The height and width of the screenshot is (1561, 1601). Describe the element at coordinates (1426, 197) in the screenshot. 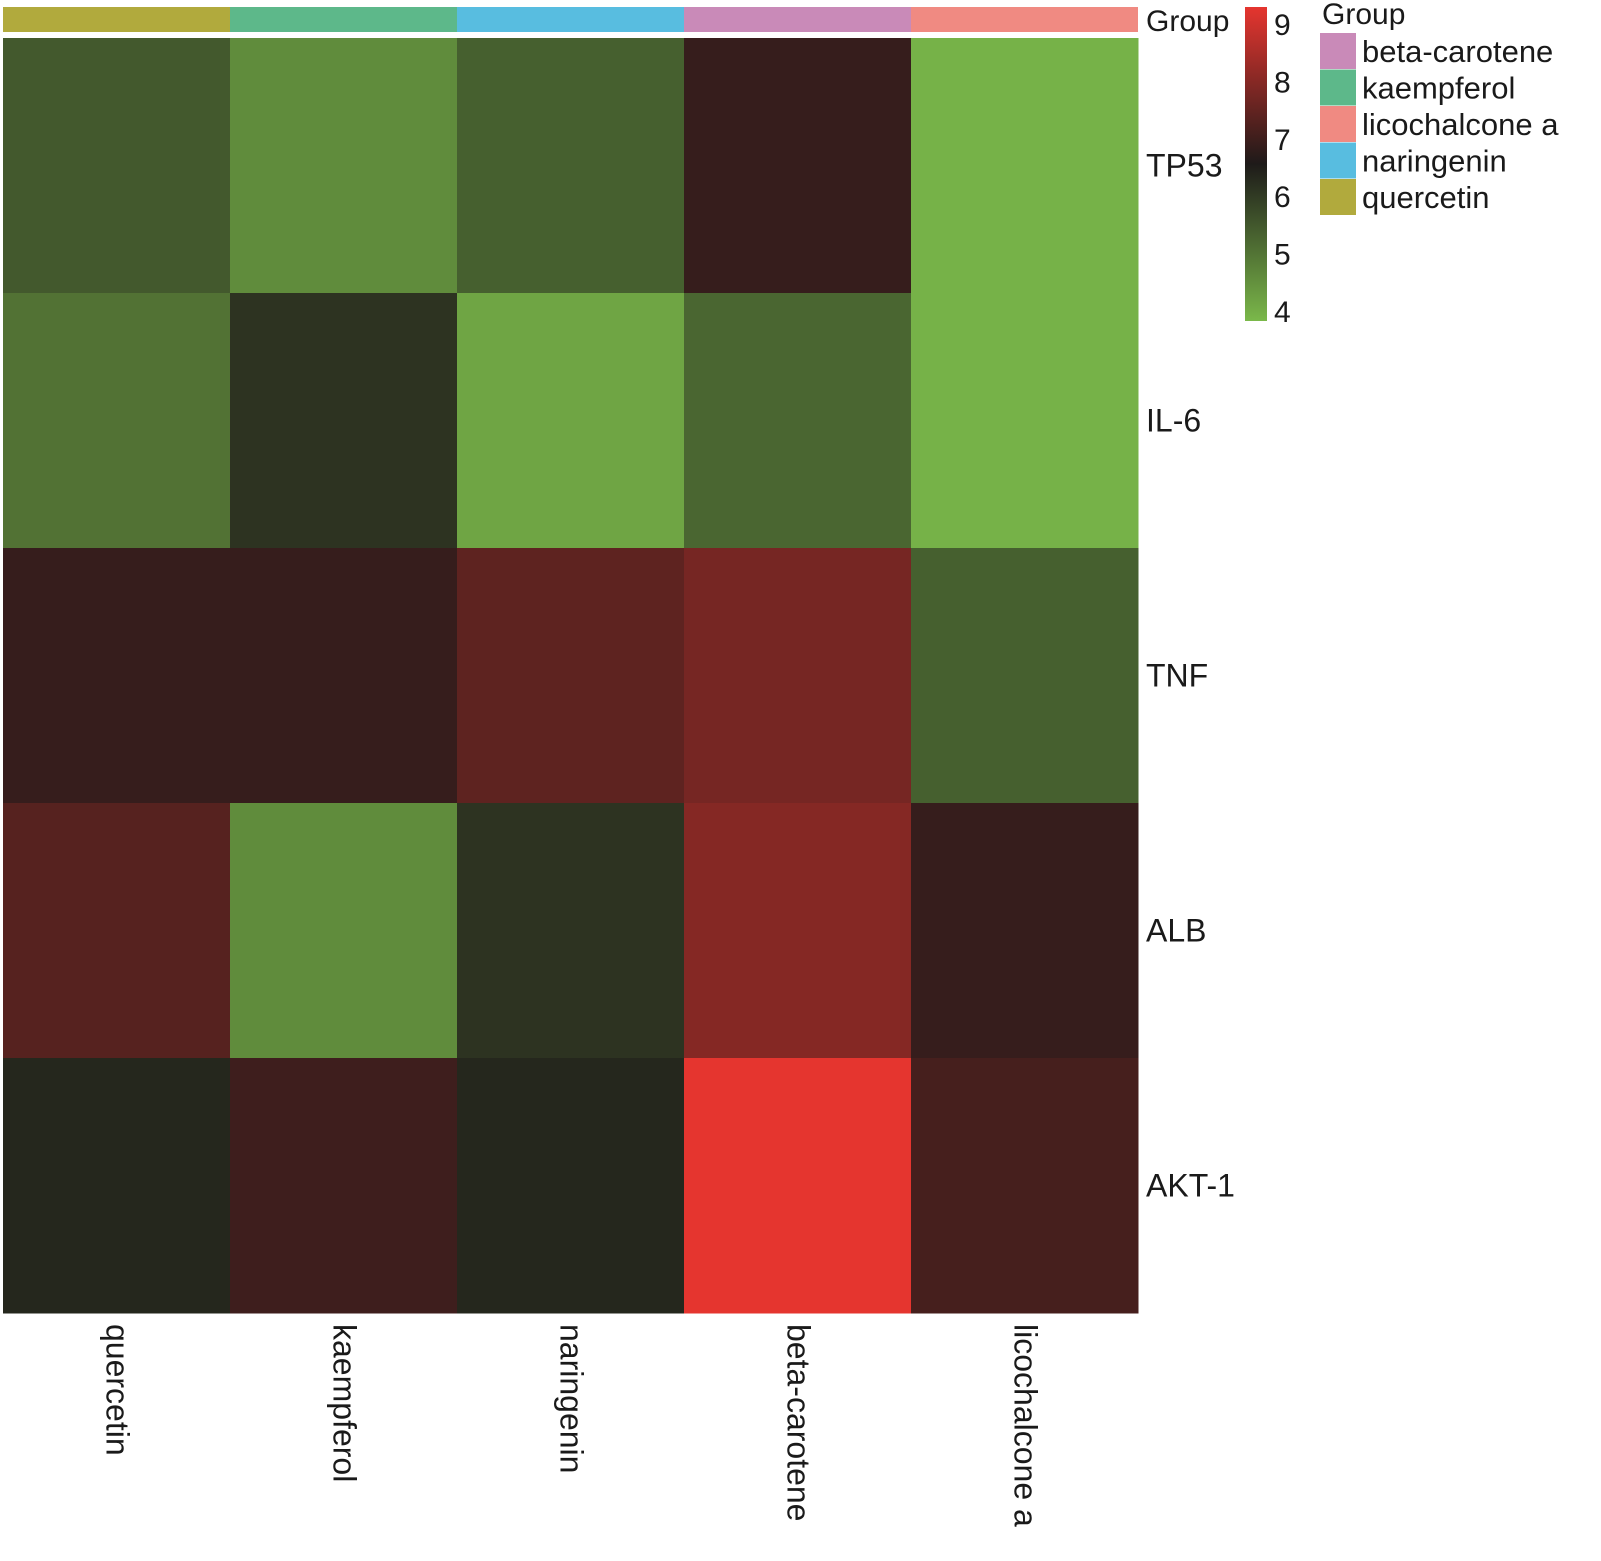

I see `legend-label: quercetin` at that location.